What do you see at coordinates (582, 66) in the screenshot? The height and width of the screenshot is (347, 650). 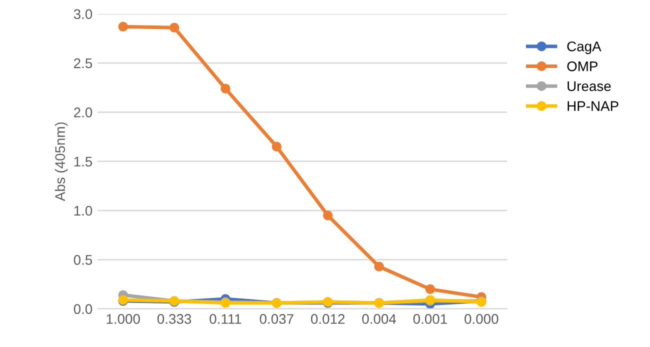 I see `legend-label: OMP` at bounding box center [582, 66].